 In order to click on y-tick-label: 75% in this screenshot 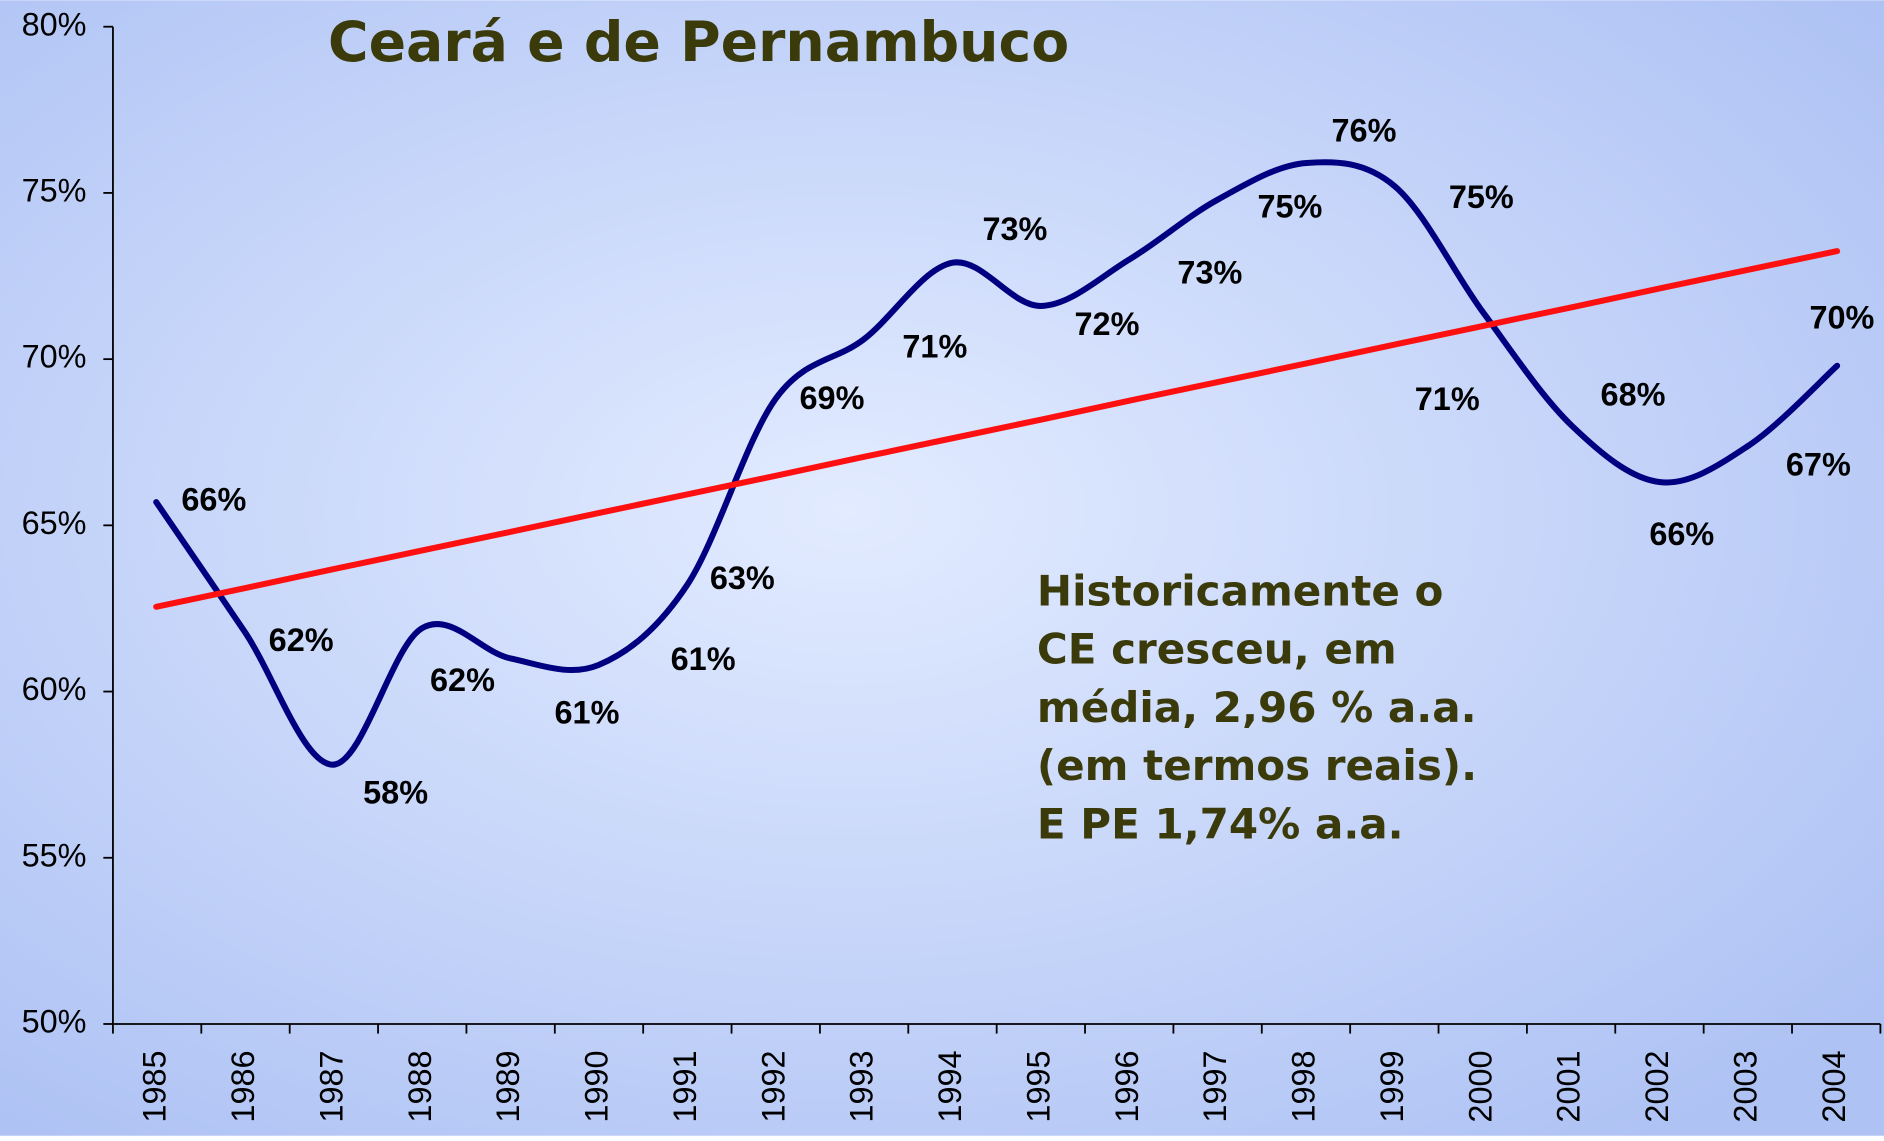, I will do `click(54, 190)`.